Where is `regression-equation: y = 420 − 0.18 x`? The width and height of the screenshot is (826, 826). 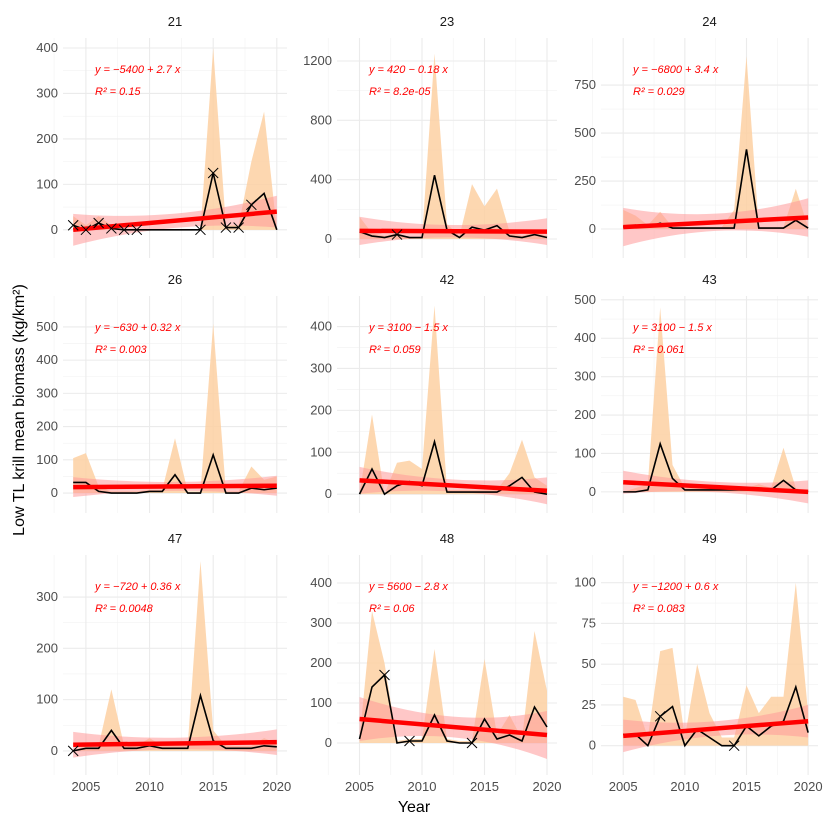 regression-equation: y = 420 − 0.18 x is located at coordinates (408, 70).